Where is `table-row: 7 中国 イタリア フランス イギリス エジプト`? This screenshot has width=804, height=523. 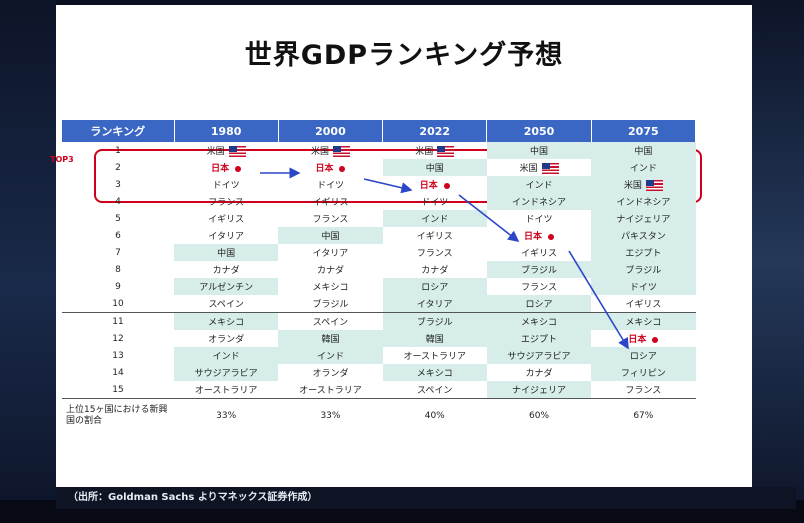
table-row: 7 中国 イタリア フランス イギリス エジプト is located at coordinates (379, 252).